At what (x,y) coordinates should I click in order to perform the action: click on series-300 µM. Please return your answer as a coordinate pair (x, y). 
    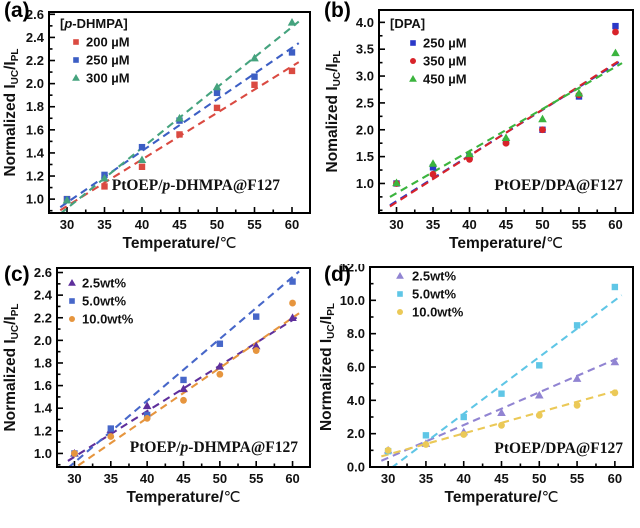
    Looking at the image, I should click on (179, 110).